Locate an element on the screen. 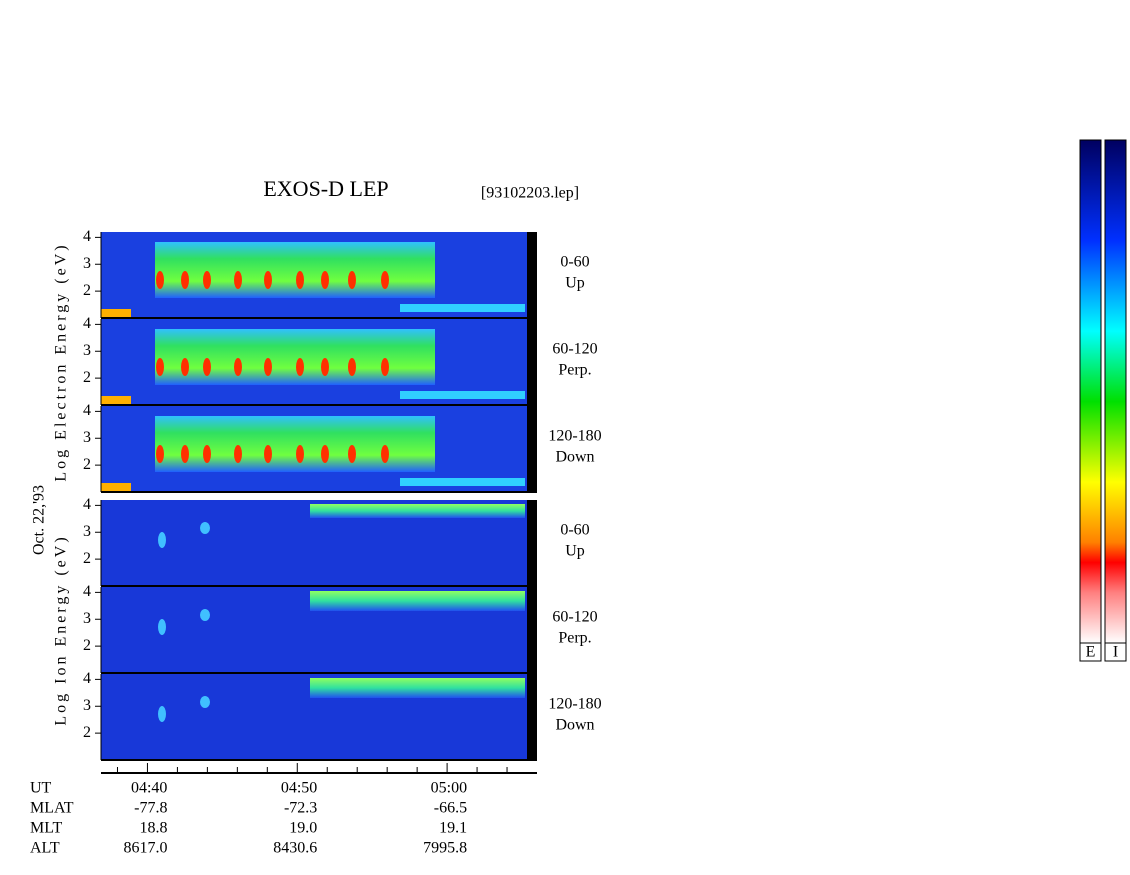 The image size is (1130, 875). ephemeris-label: UT is located at coordinates (41, 788).